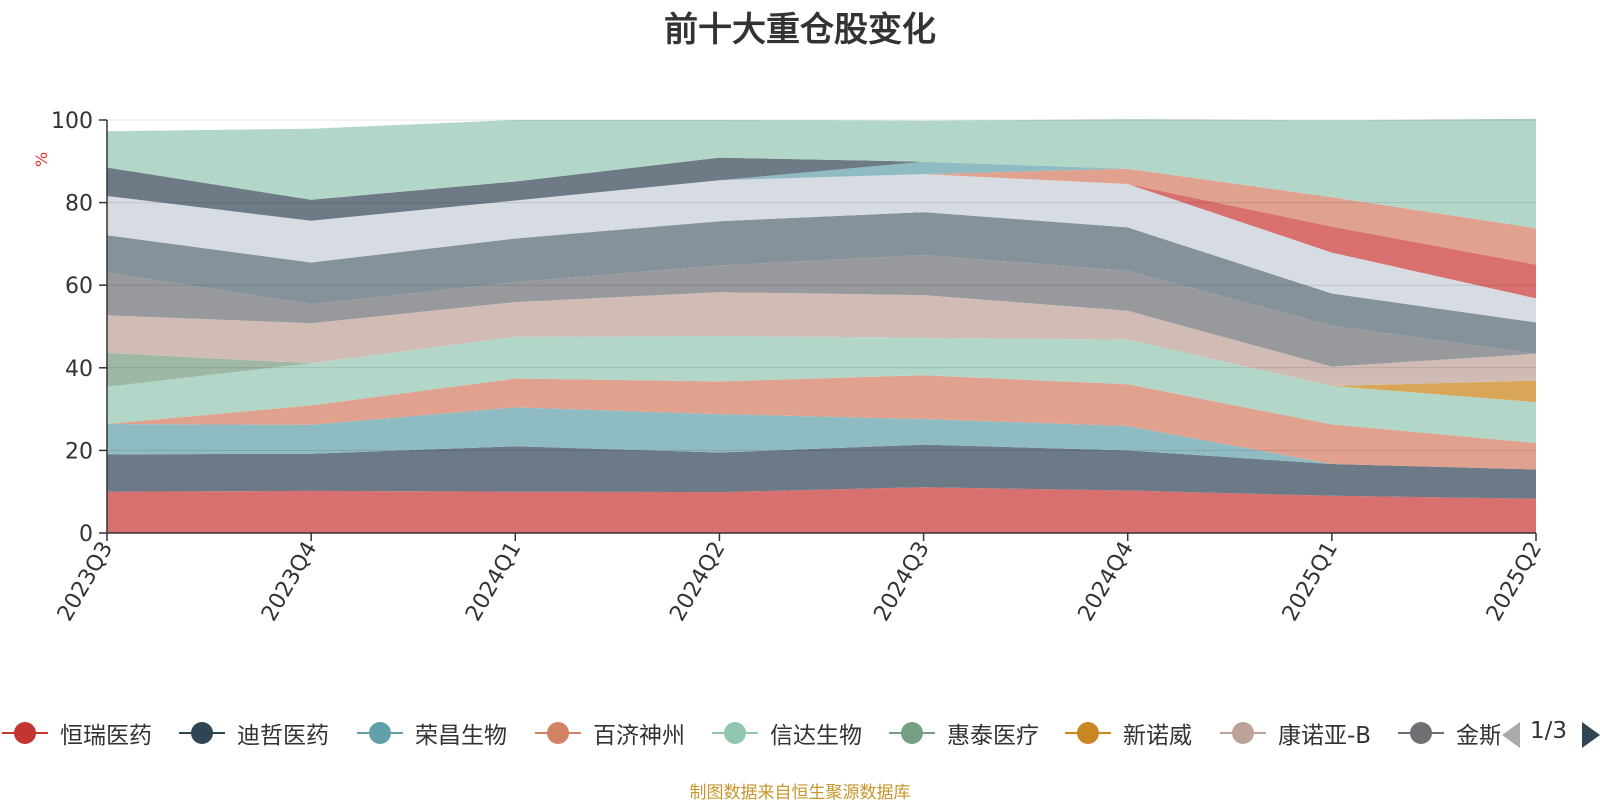 This screenshot has height=803, width=1600. What do you see at coordinates (85, 582) in the screenshot?
I see `x-tick-label: 2023Q3` at bounding box center [85, 582].